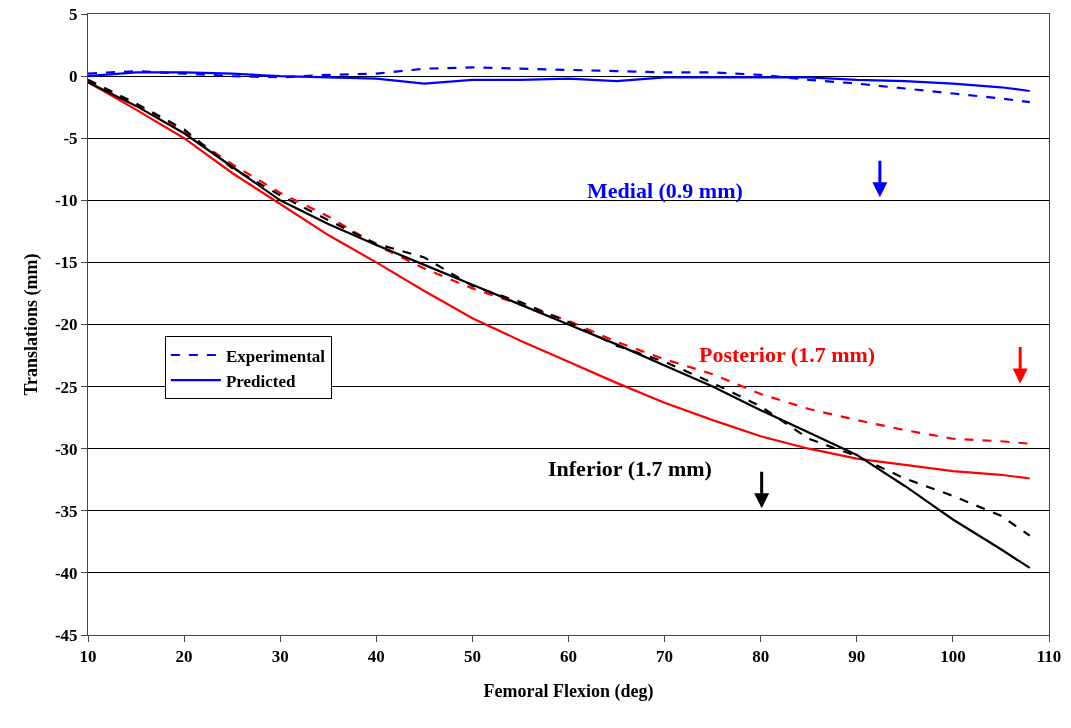  What do you see at coordinates (953, 657) in the screenshot?
I see `x-tick-label: 100` at bounding box center [953, 657].